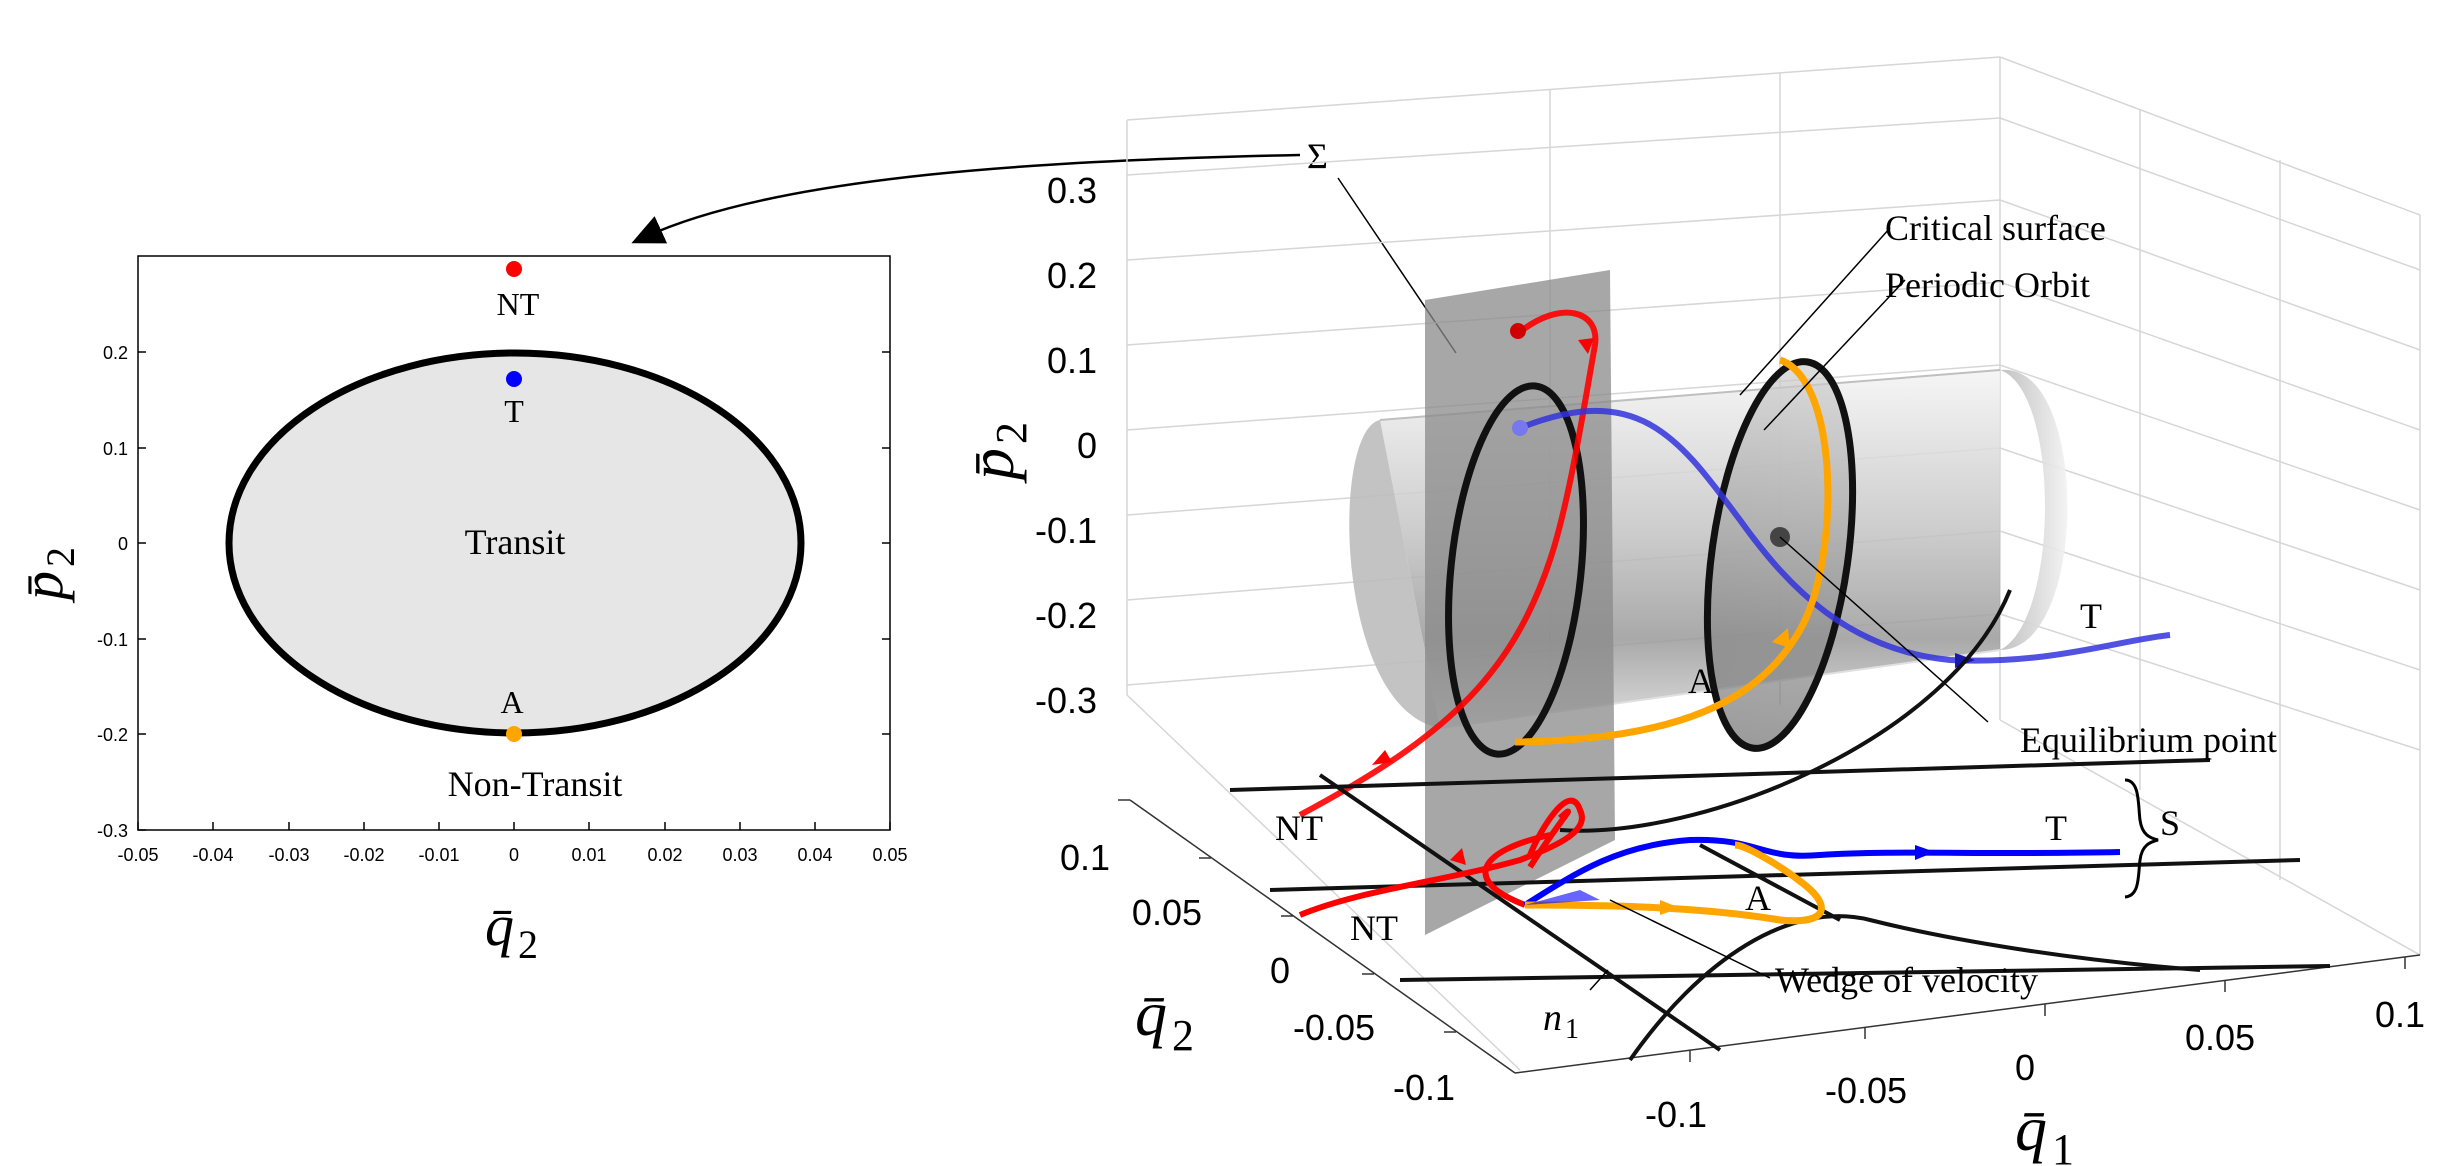 The height and width of the screenshot is (1166, 2437). Describe the element at coordinates (1562, 897) in the screenshot. I see `wedge-of-velocity` at that location.